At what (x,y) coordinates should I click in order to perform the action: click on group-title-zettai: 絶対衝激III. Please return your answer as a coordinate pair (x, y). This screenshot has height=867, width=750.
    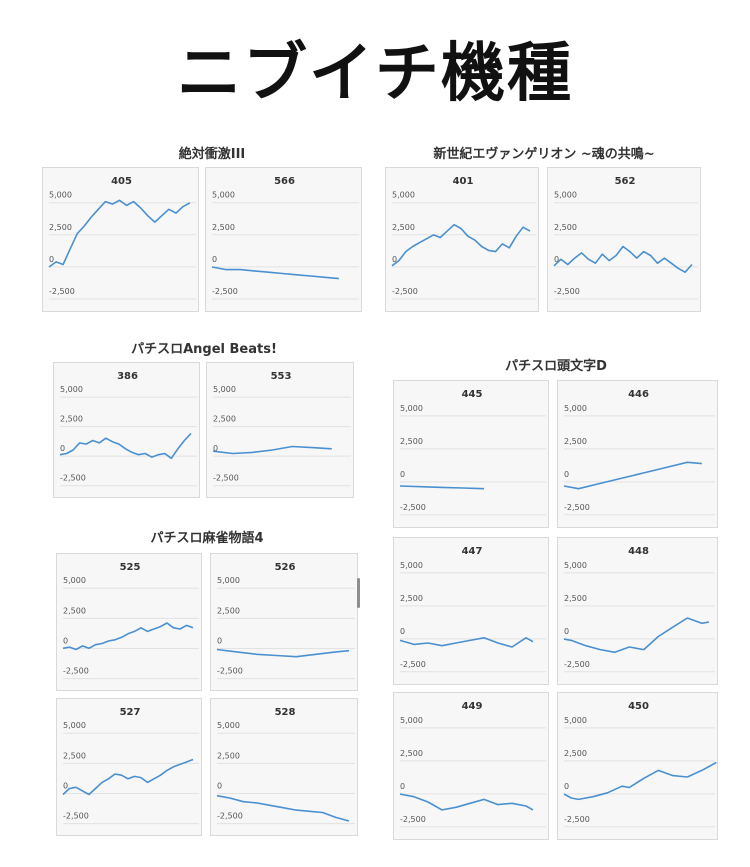
    Looking at the image, I should click on (212, 154).